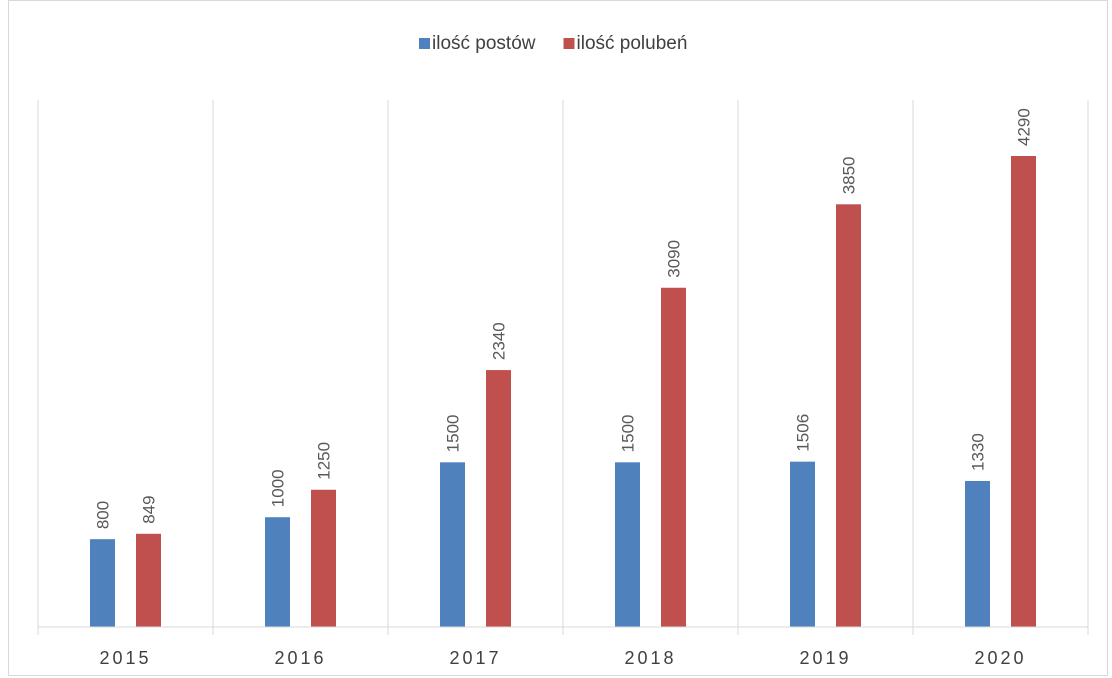 This screenshot has width=1112, height=678. I want to click on data-label-posts-2016: 1000, so click(278, 488).